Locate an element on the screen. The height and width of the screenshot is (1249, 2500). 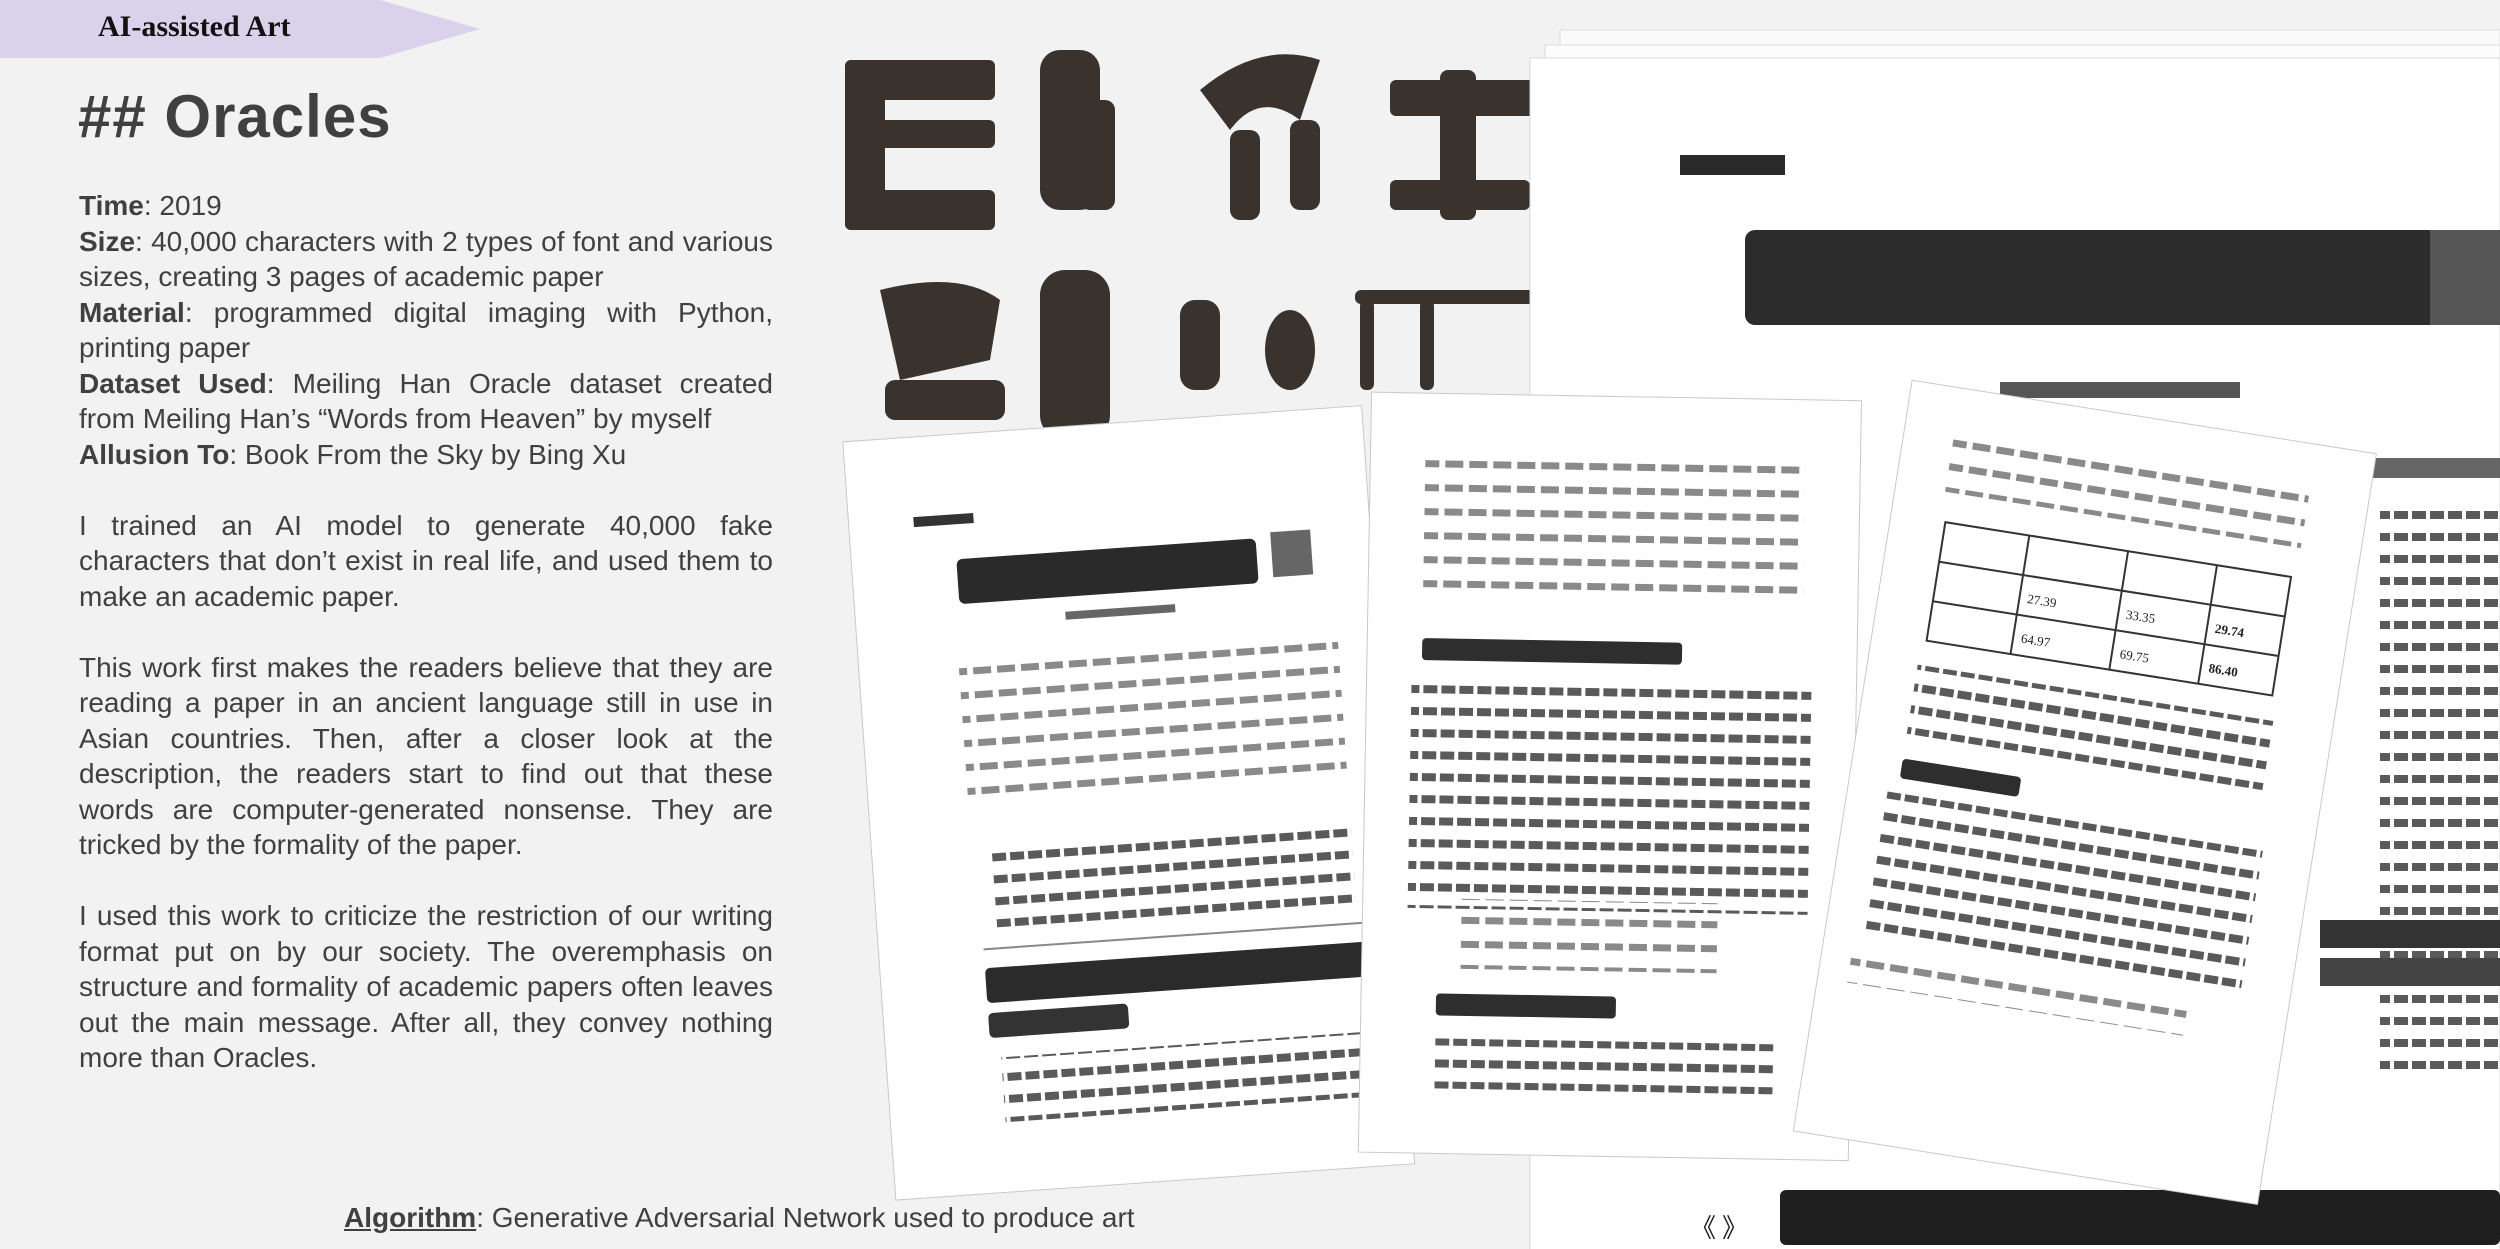
time-line: Time: 2019 is located at coordinates (150, 205).